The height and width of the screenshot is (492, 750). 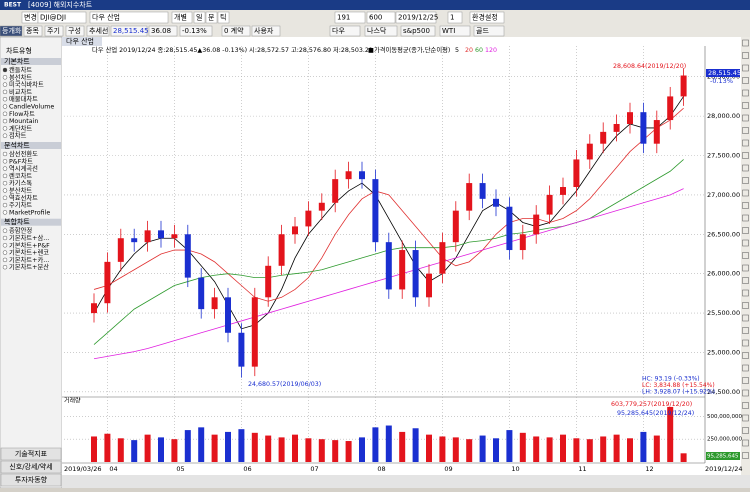 I want to click on x-tick-label: 04, so click(x=113, y=469).